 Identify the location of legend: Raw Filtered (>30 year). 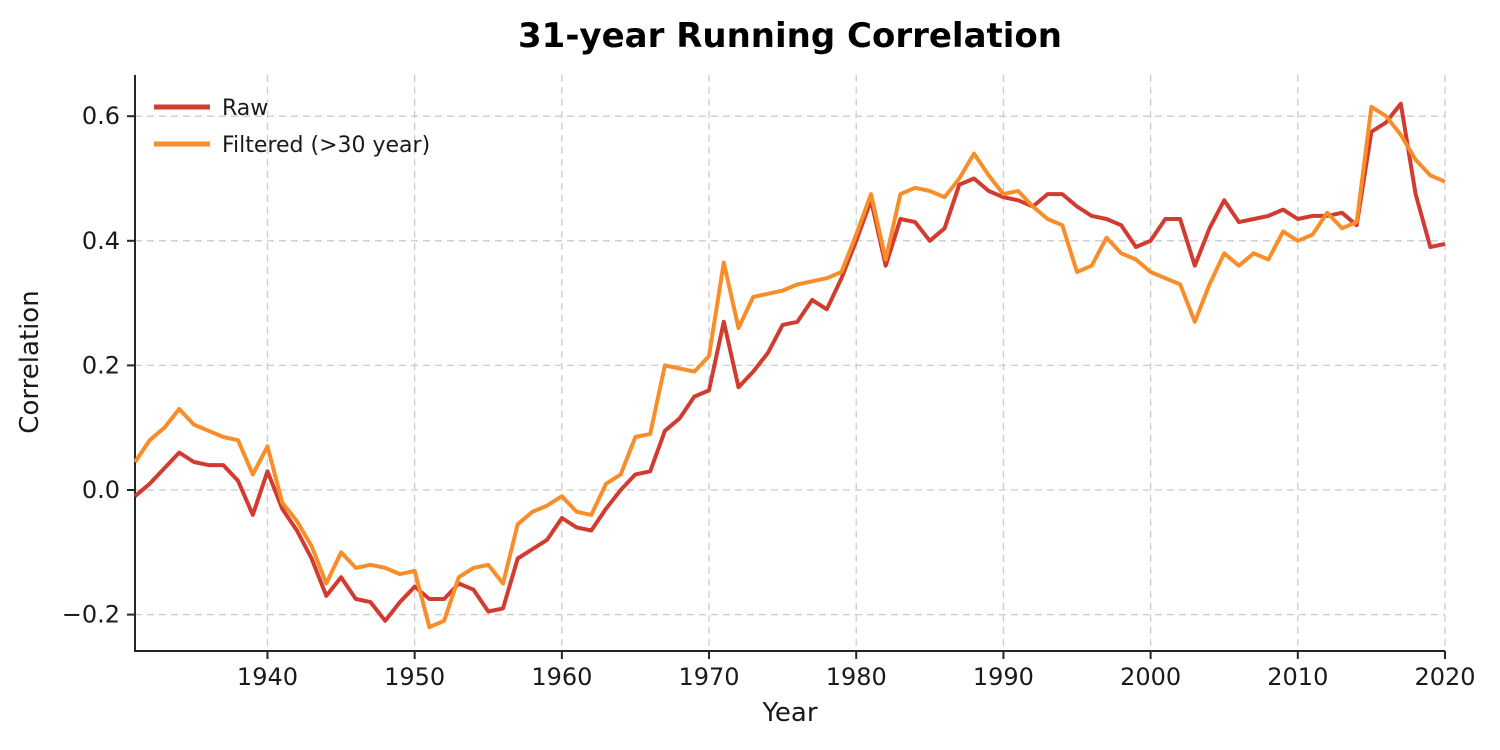
(292, 127).